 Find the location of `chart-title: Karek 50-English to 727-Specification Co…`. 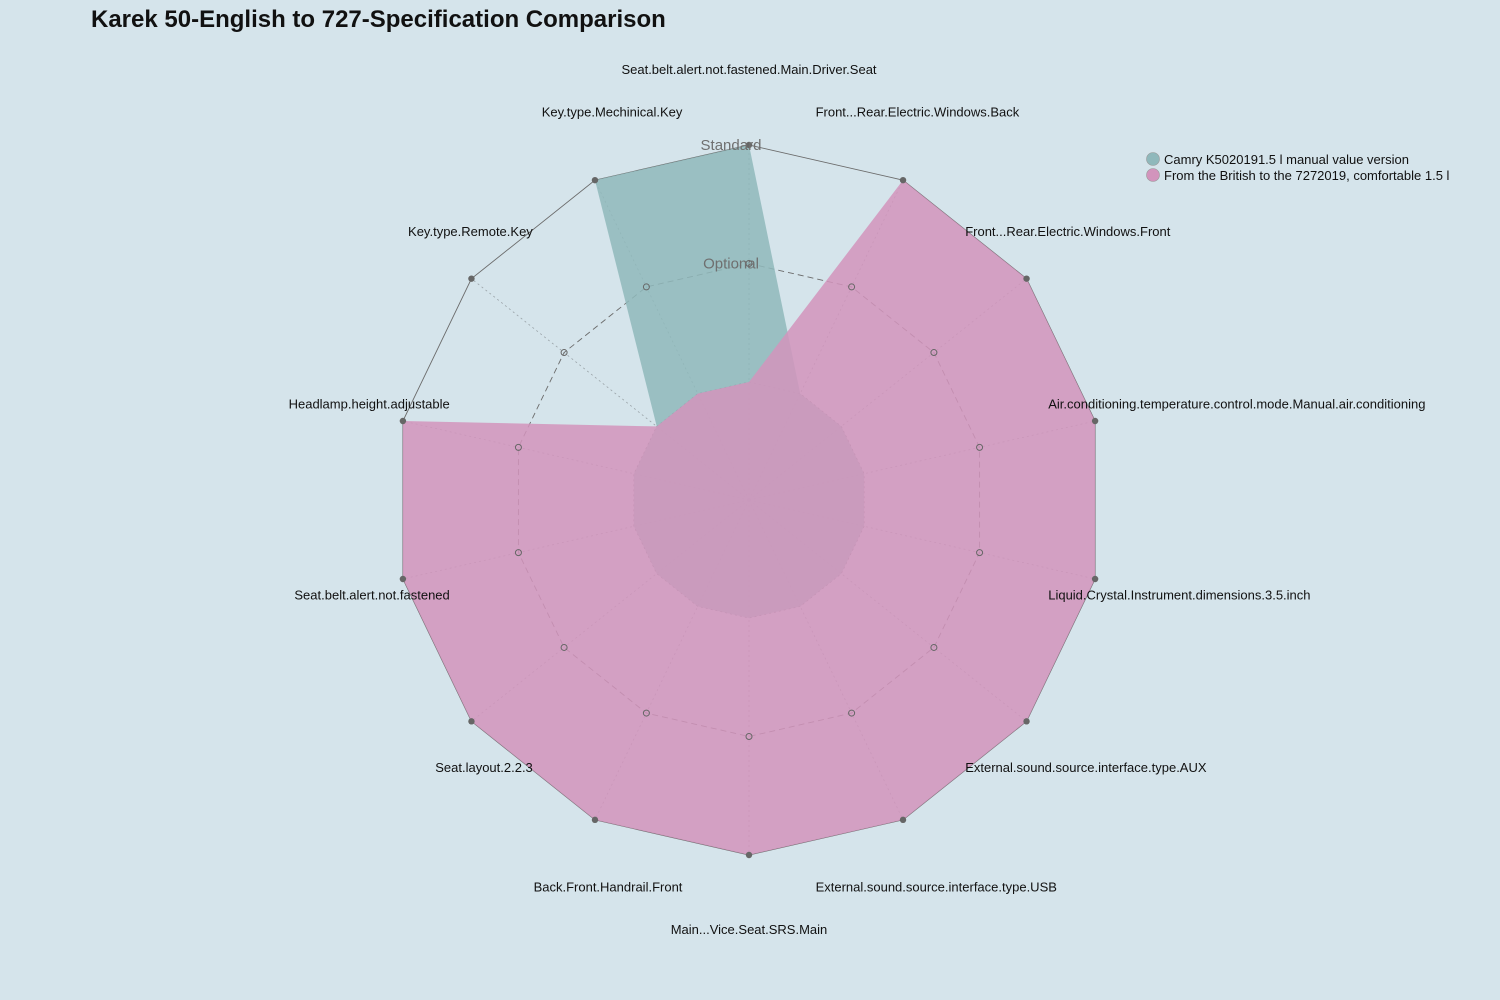

chart-title: Karek 50-English to 727-Specification Co… is located at coordinates (378, 19).